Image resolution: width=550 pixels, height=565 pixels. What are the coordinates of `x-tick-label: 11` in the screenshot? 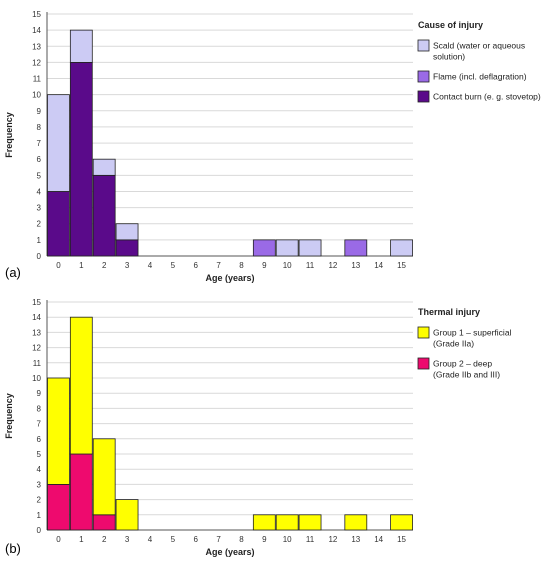 It's located at (310, 265).